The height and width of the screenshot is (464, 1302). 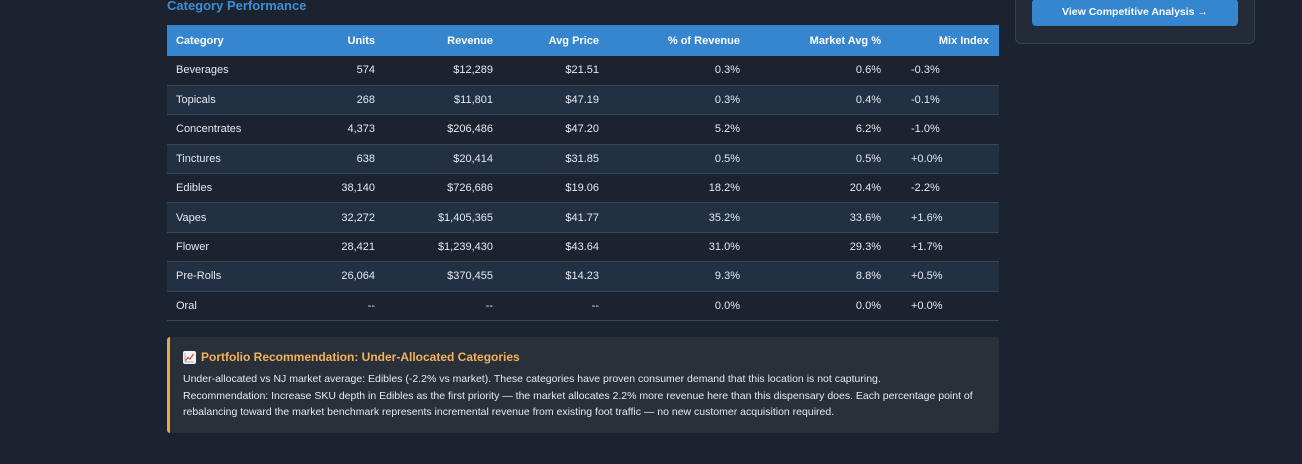 What do you see at coordinates (1135, 13) in the screenshot?
I see `view-competitive-analysis-button: View Competitive Analysis →` at bounding box center [1135, 13].